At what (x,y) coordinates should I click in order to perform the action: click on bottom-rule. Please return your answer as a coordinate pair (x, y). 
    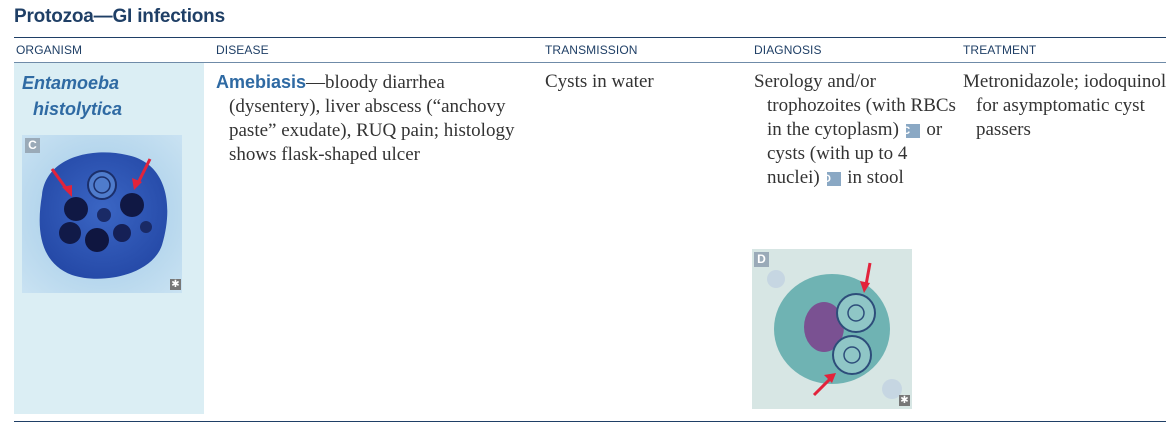
    Looking at the image, I should click on (590, 421).